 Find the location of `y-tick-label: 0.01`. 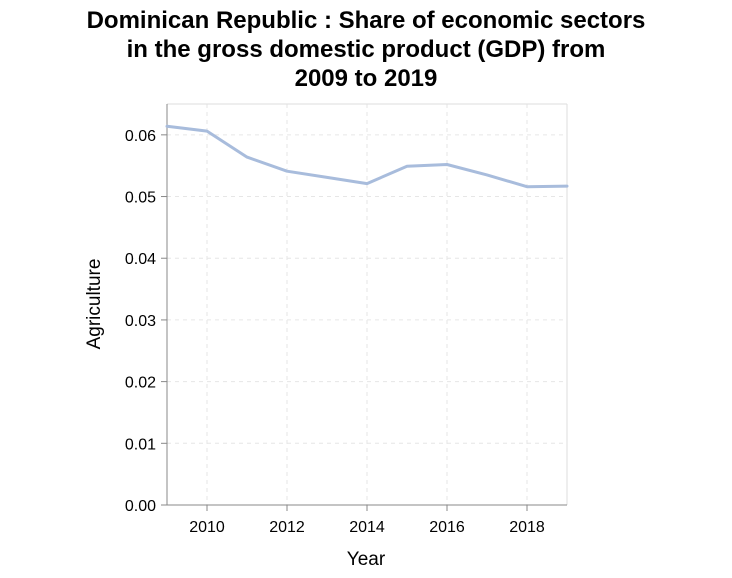

y-tick-label: 0.01 is located at coordinates (140, 444).